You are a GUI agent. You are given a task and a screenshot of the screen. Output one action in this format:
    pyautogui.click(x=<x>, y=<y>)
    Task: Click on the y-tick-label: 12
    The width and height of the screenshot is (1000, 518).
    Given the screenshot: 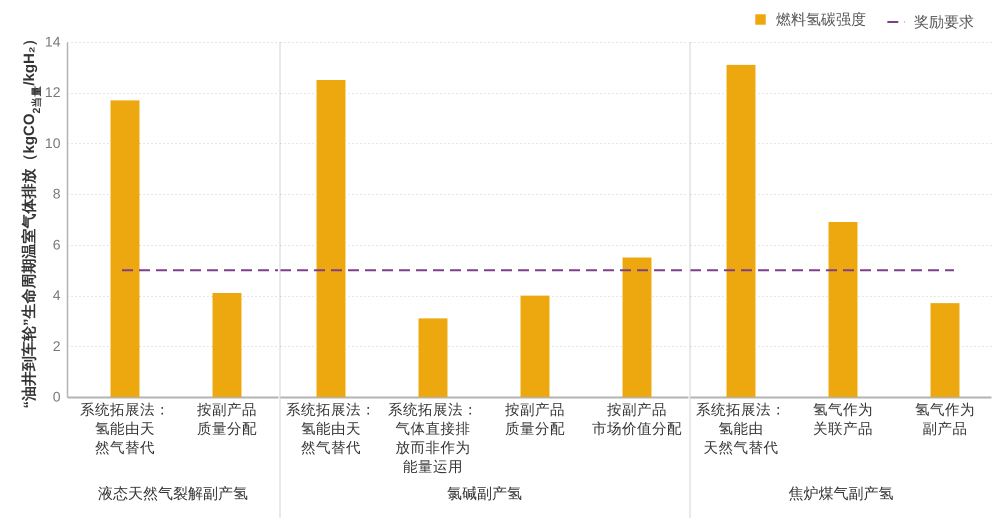 What is the action you would take?
    pyautogui.click(x=52, y=92)
    